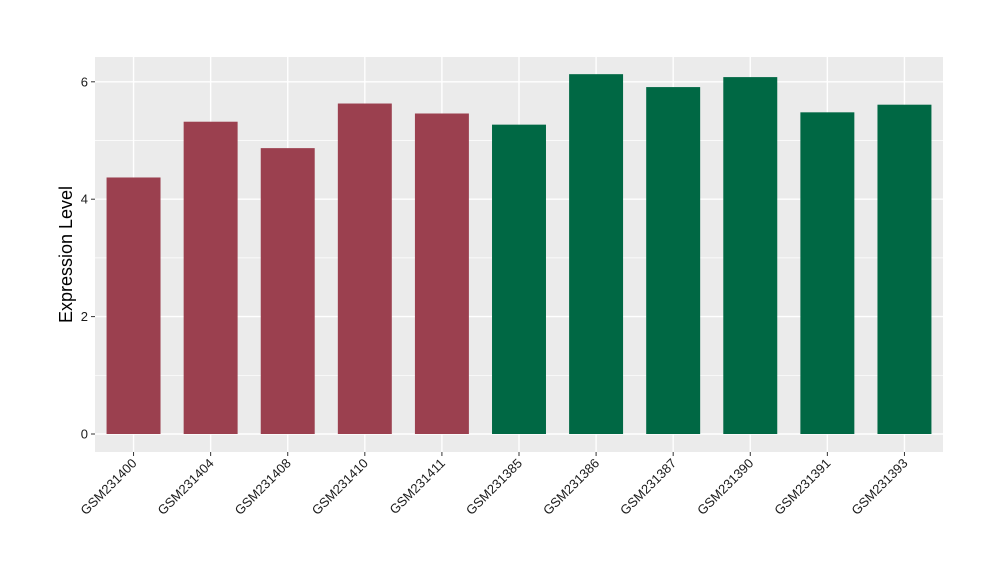  What do you see at coordinates (673, 260) in the screenshot?
I see `bar-gsm231387` at bounding box center [673, 260].